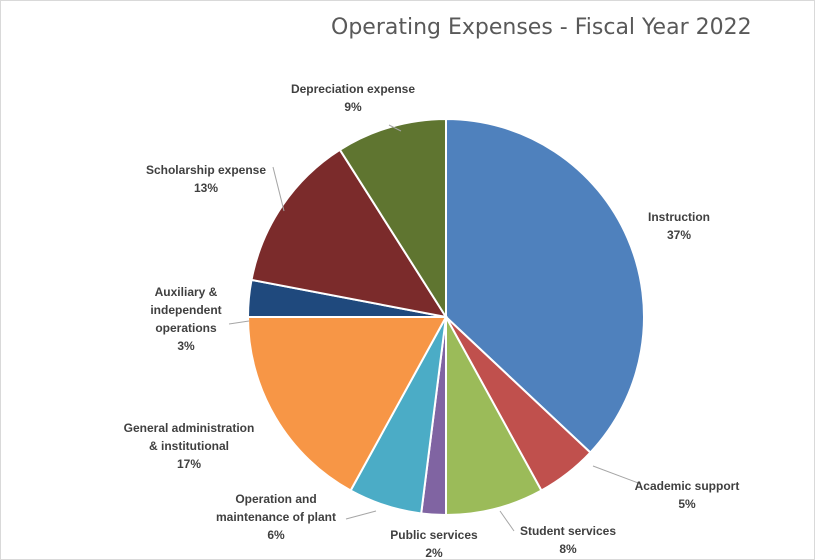 This screenshot has height=560, width=815. What do you see at coordinates (679, 226) in the screenshot?
I see `slice-label: Instruction 37%` at bounding box center [679, 226].